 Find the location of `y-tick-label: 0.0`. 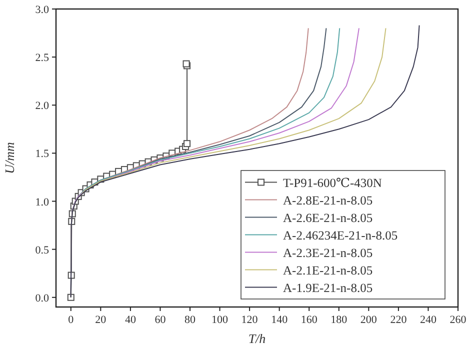

y-tick-label: 0.0 is located at coordinates (42, 298).